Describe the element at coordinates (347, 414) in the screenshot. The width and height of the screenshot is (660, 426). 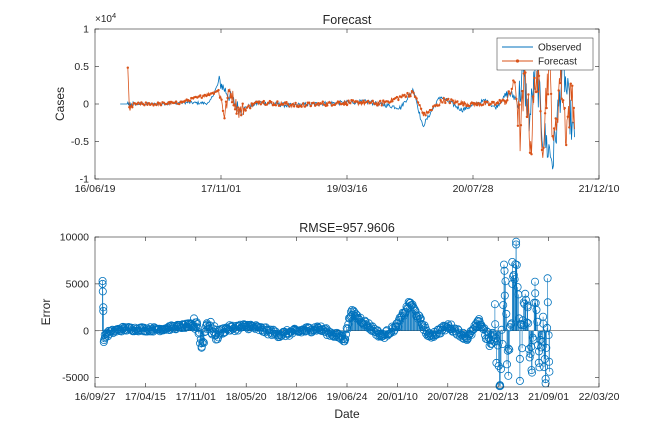
I see `error-xlabel: Date` at that location.